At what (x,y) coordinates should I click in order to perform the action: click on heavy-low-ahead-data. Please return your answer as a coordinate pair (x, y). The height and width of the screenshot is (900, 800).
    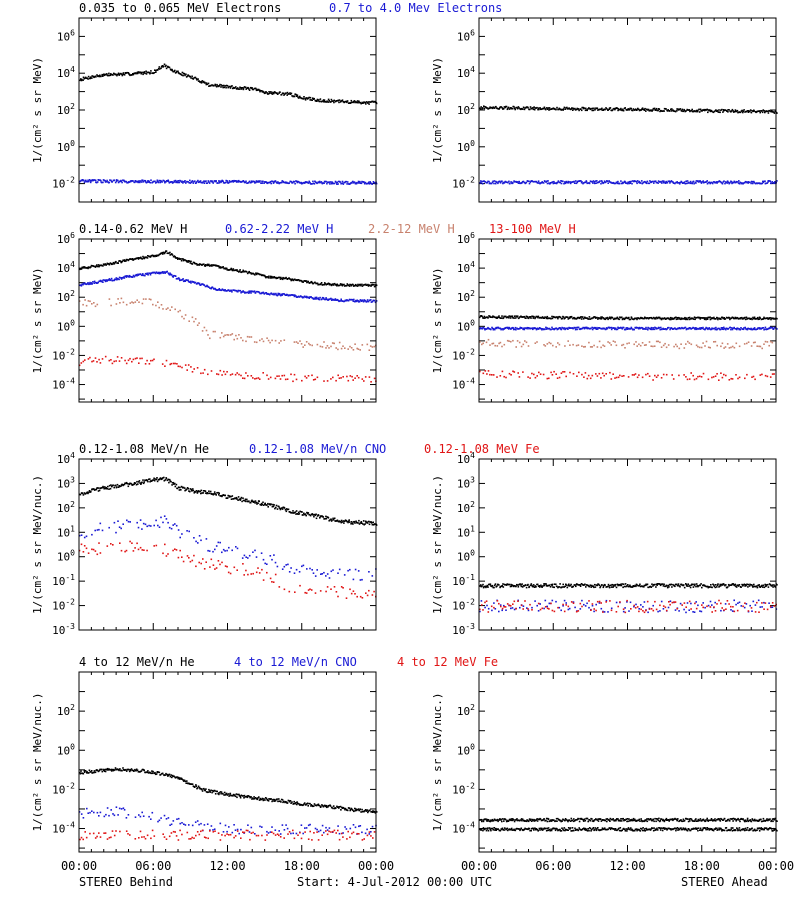
    Looking at the image, I should click on (628, 598).